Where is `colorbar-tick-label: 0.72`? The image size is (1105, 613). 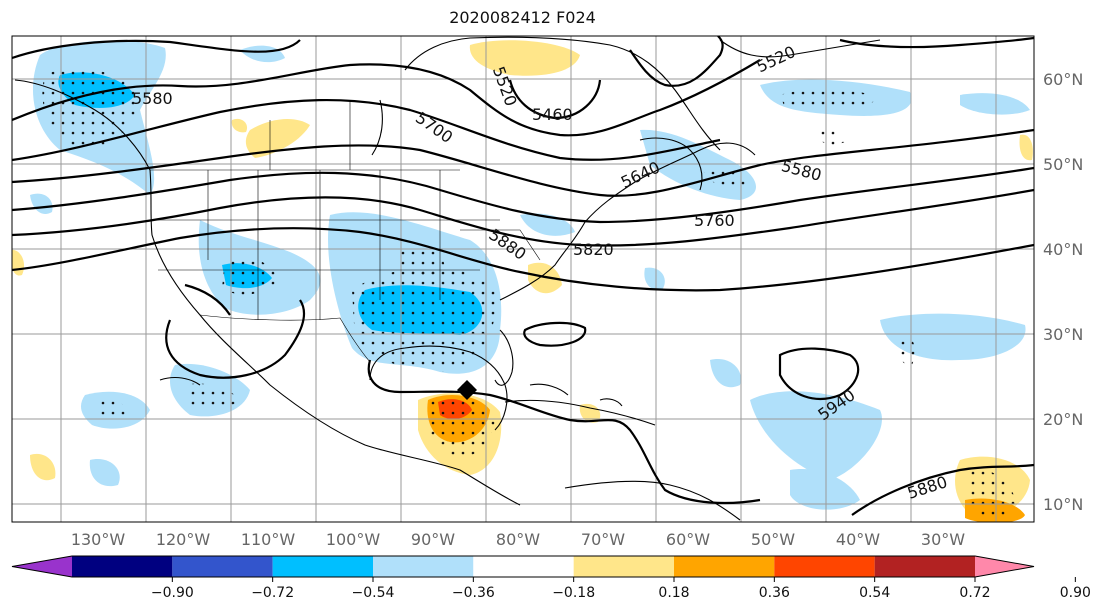
colorbar-tick-label: 0.72 is located at coordinates (974, 593).